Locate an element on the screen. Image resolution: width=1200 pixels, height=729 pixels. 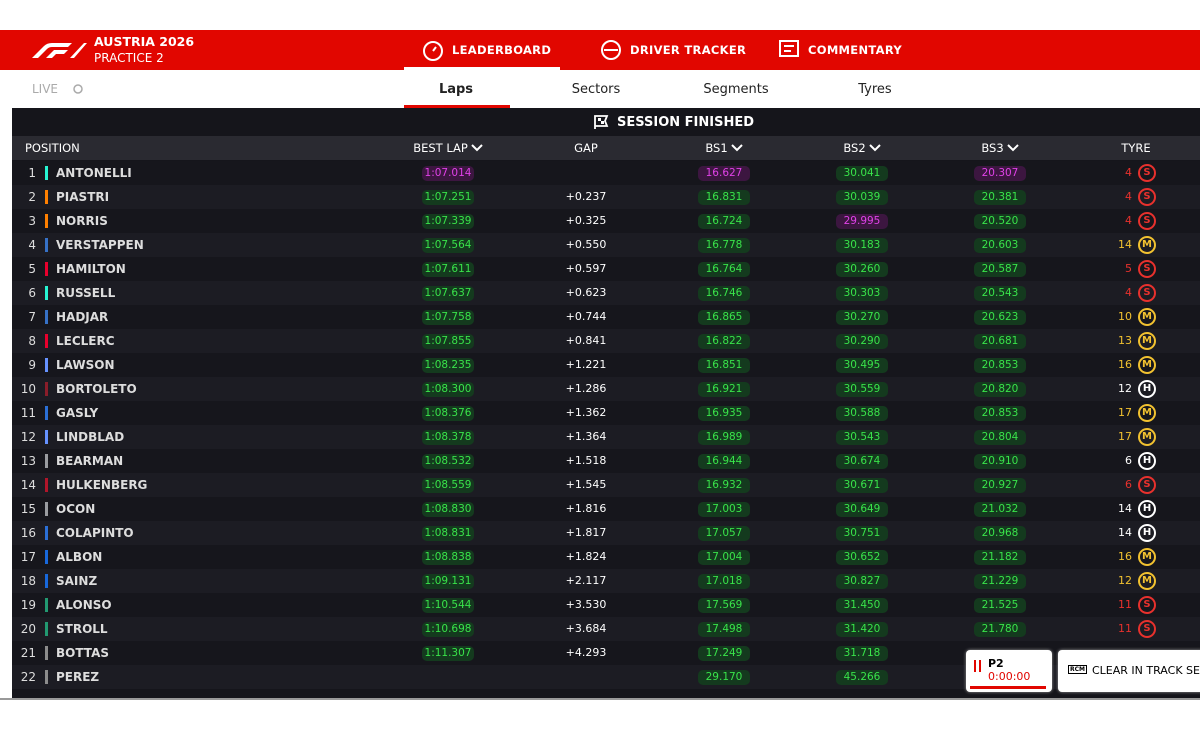
column-header: TYRE is located at coordinates (1136, 148).